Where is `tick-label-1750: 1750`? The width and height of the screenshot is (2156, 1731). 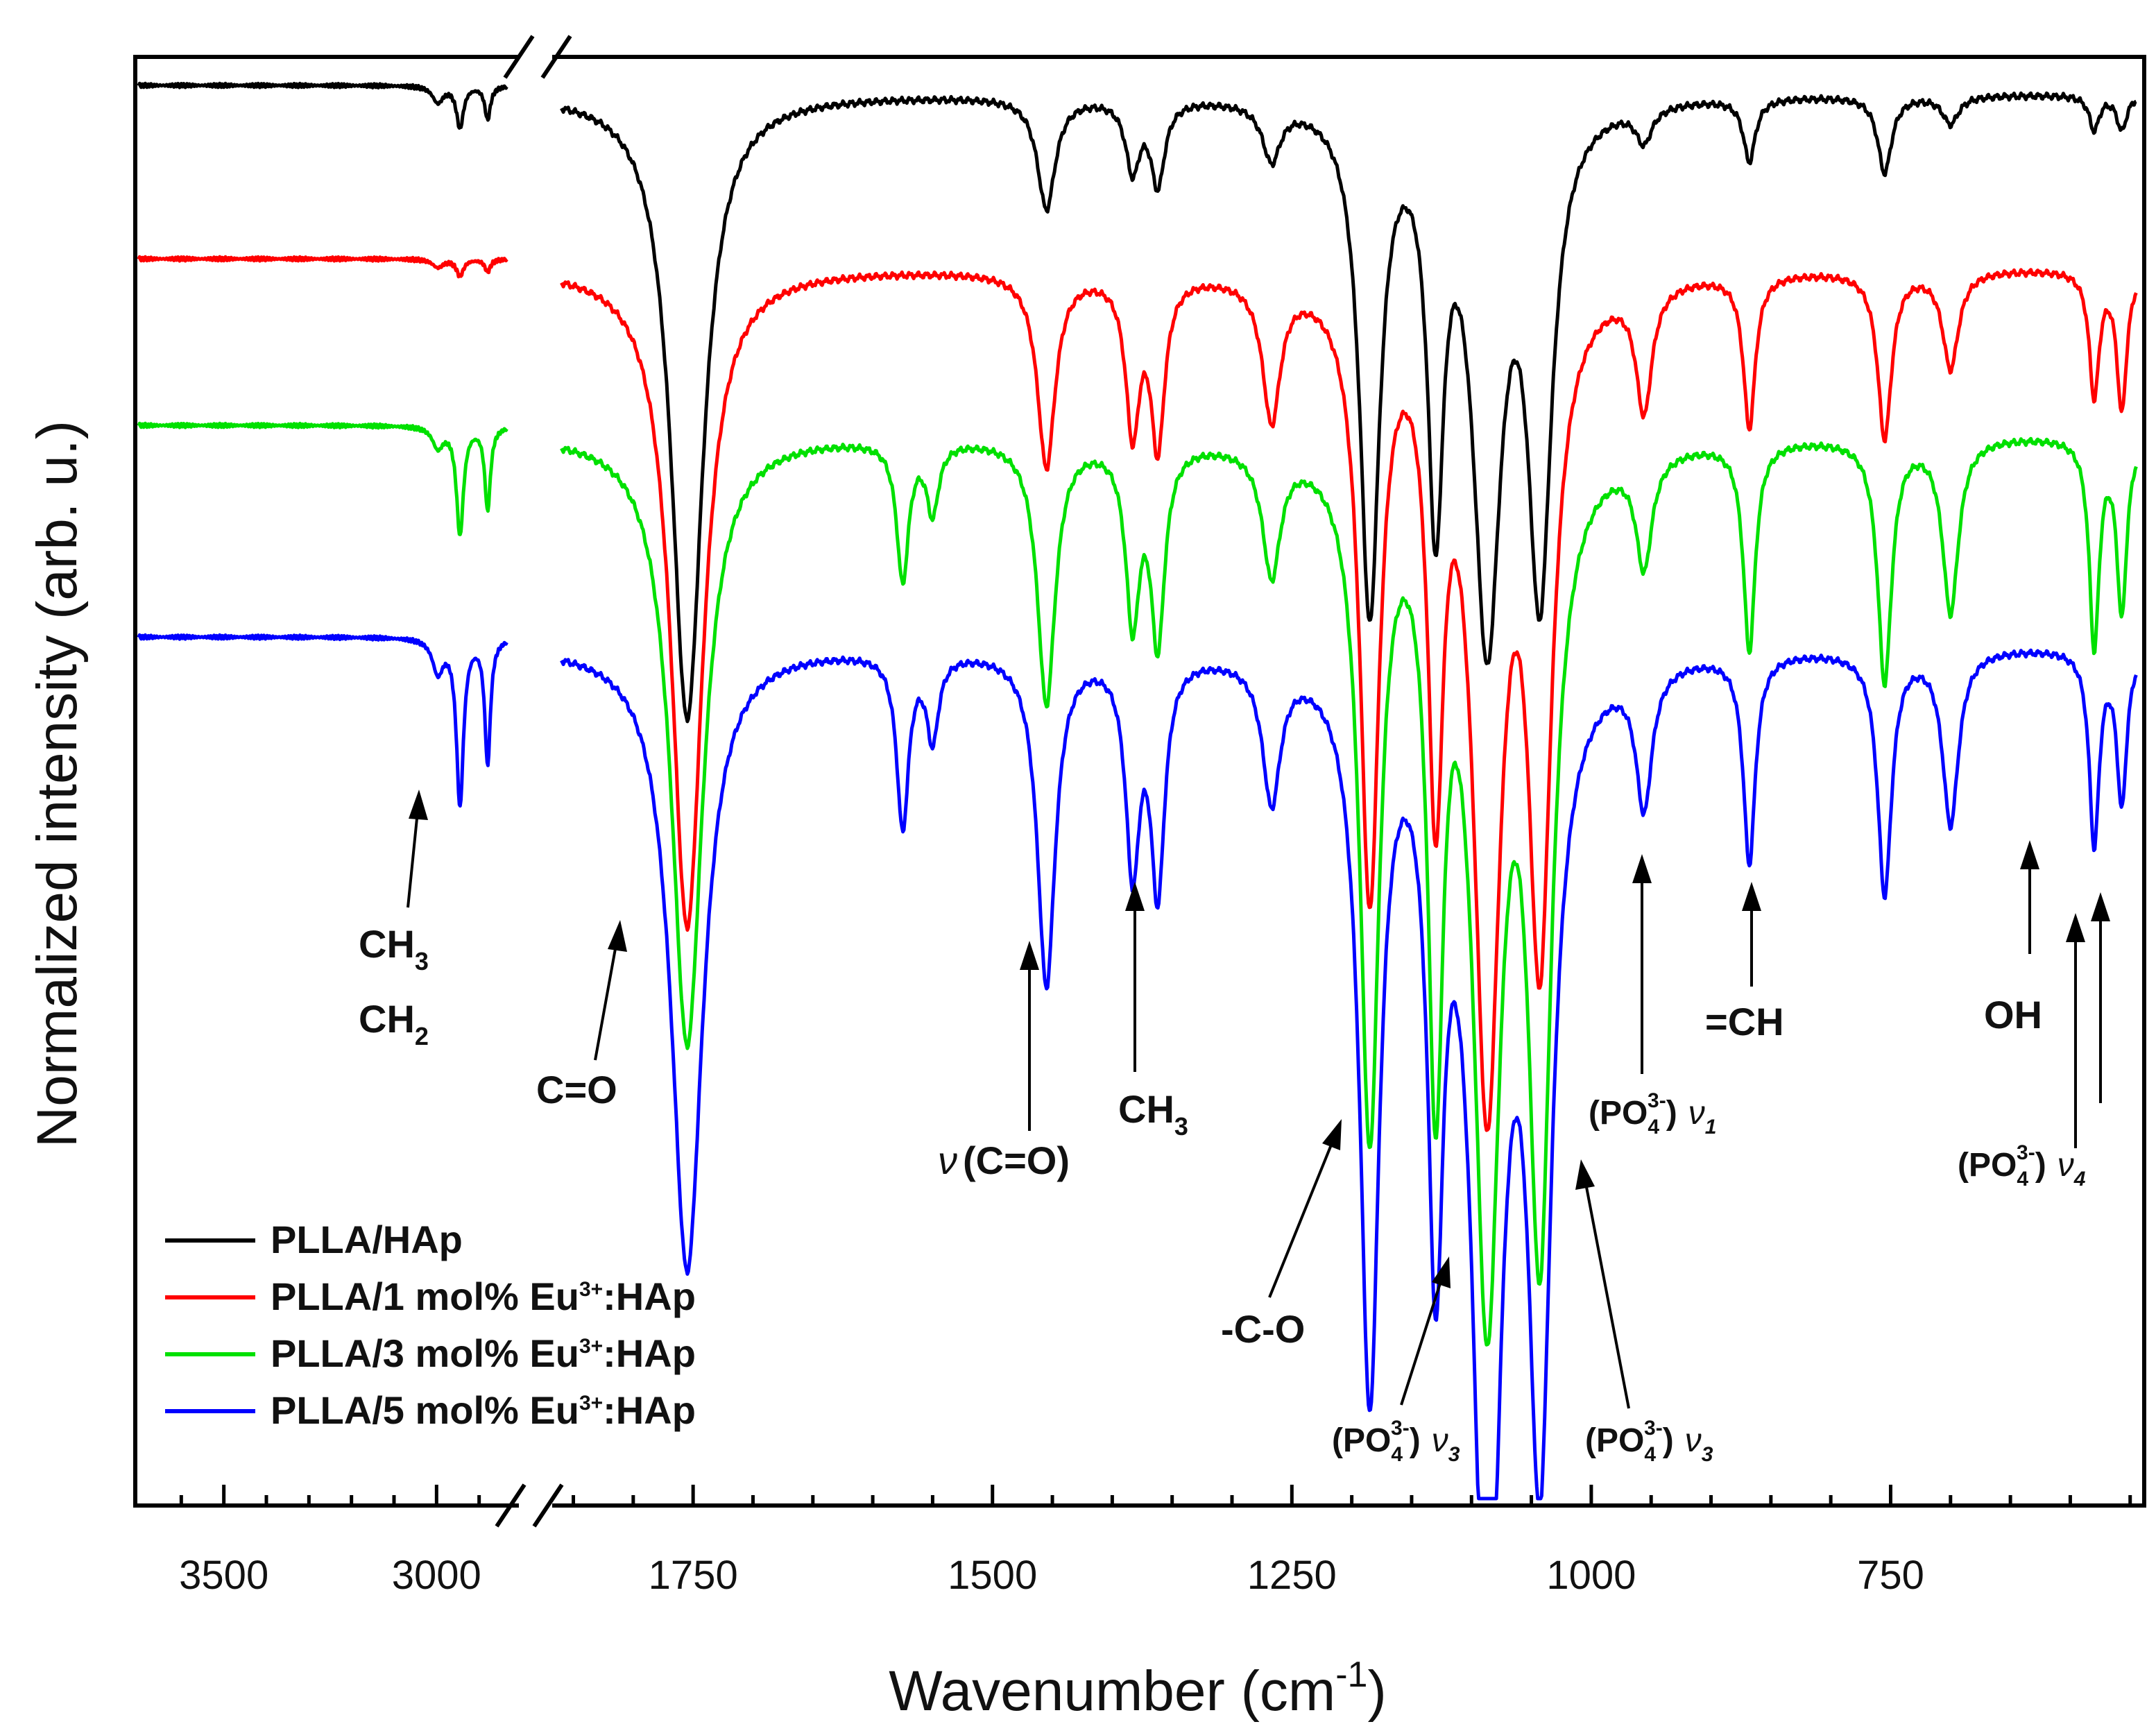 tick-label-1750: 1750 is located at coordinates (693, 1575).